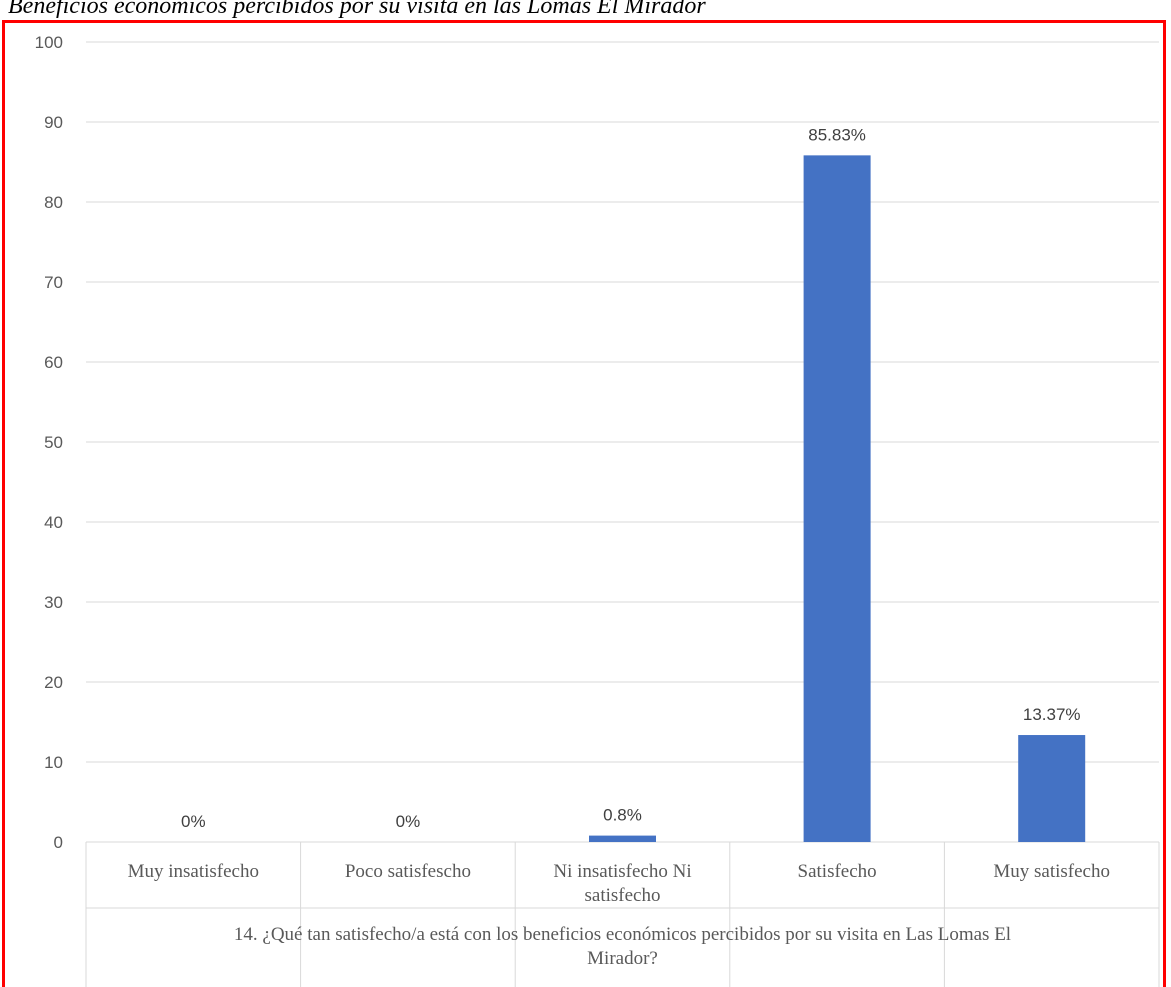 Image resolution: width=1171 pixels, height=987 pixels. Describe the element at coordinates (193, 871) in the screenshot. I see `category-label: Muy insatisfecho` at that location.